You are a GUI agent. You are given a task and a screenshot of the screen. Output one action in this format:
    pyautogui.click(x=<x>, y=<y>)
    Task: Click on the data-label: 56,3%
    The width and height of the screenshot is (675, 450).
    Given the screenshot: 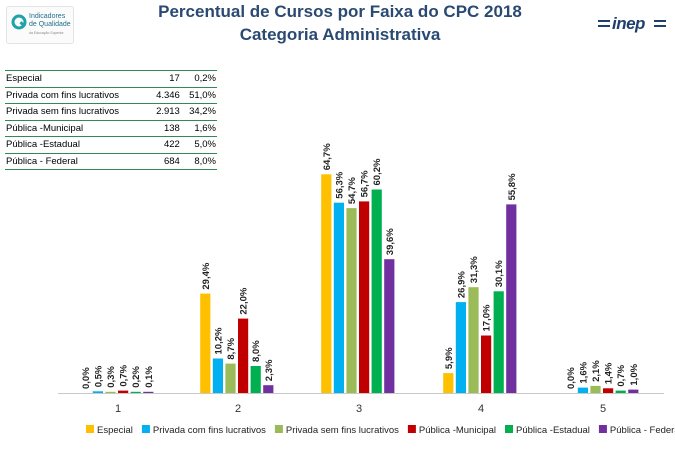 What is the action you would take?
    pyautogui.click(x=339, y=184)
    